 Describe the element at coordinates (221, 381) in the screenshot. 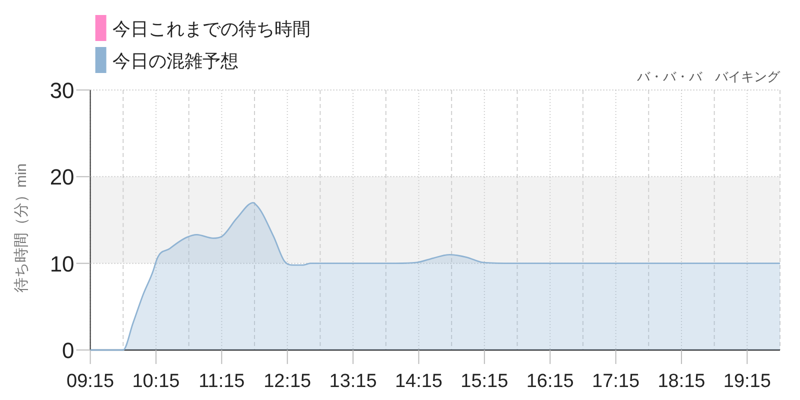

I see `x-tick-label: 11:15` at that location.